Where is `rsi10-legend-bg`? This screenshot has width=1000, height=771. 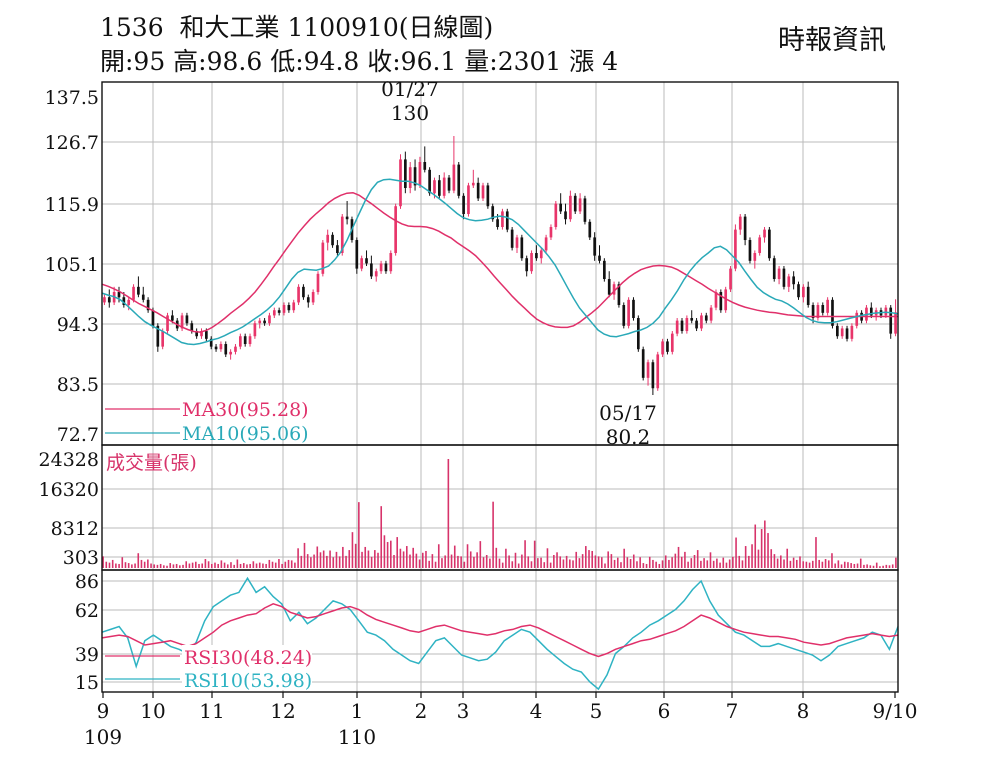 rsi10-legend-bg is located at coordinates (247, 679).